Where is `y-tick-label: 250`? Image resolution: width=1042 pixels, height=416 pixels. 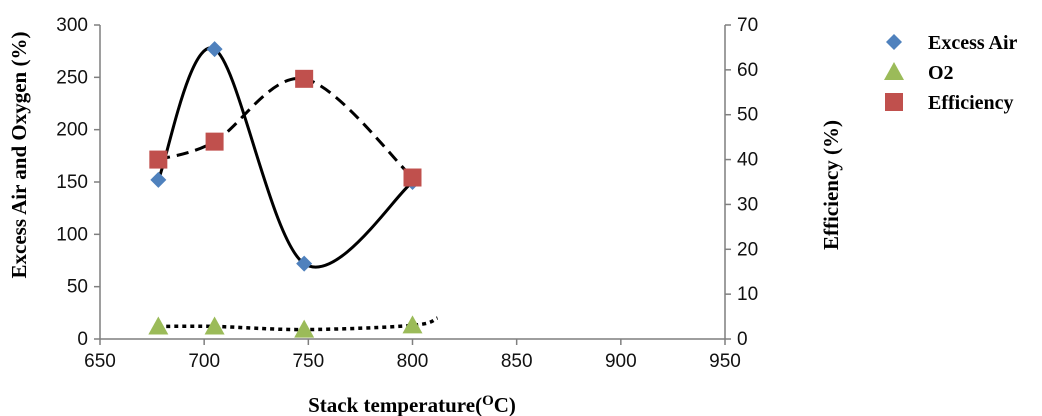
y-tick-label: 250 is located at coordinates (72, 77).